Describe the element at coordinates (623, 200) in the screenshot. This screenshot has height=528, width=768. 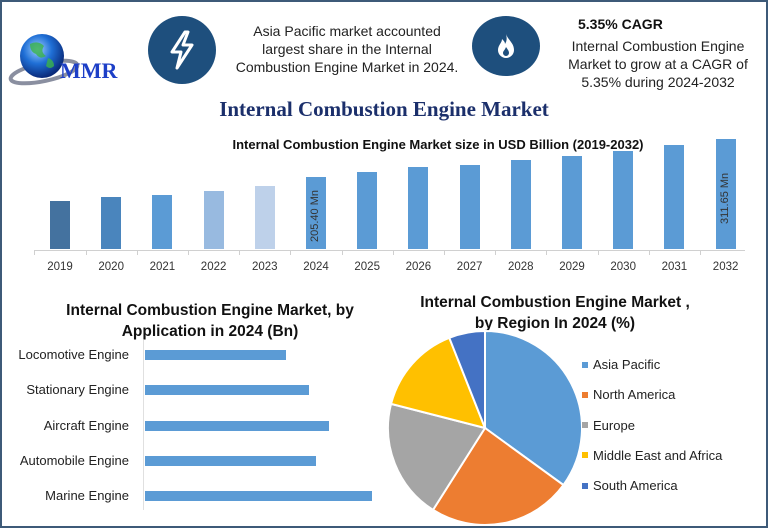
I see `bar-2030` at that location.